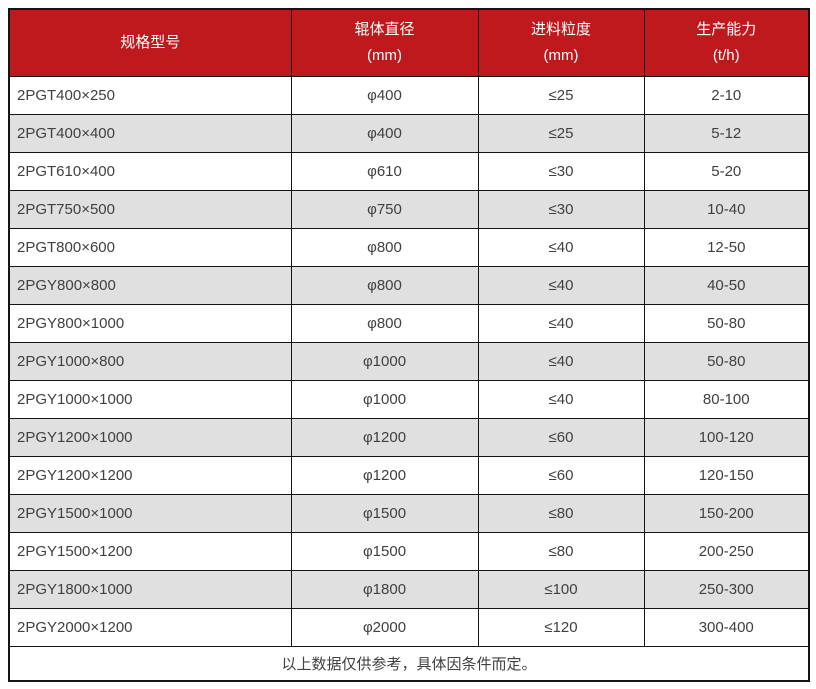 This screenshot has width=816, height=689. I want to click on cell-model: 2PGY2000×1200, so click(150, 627).